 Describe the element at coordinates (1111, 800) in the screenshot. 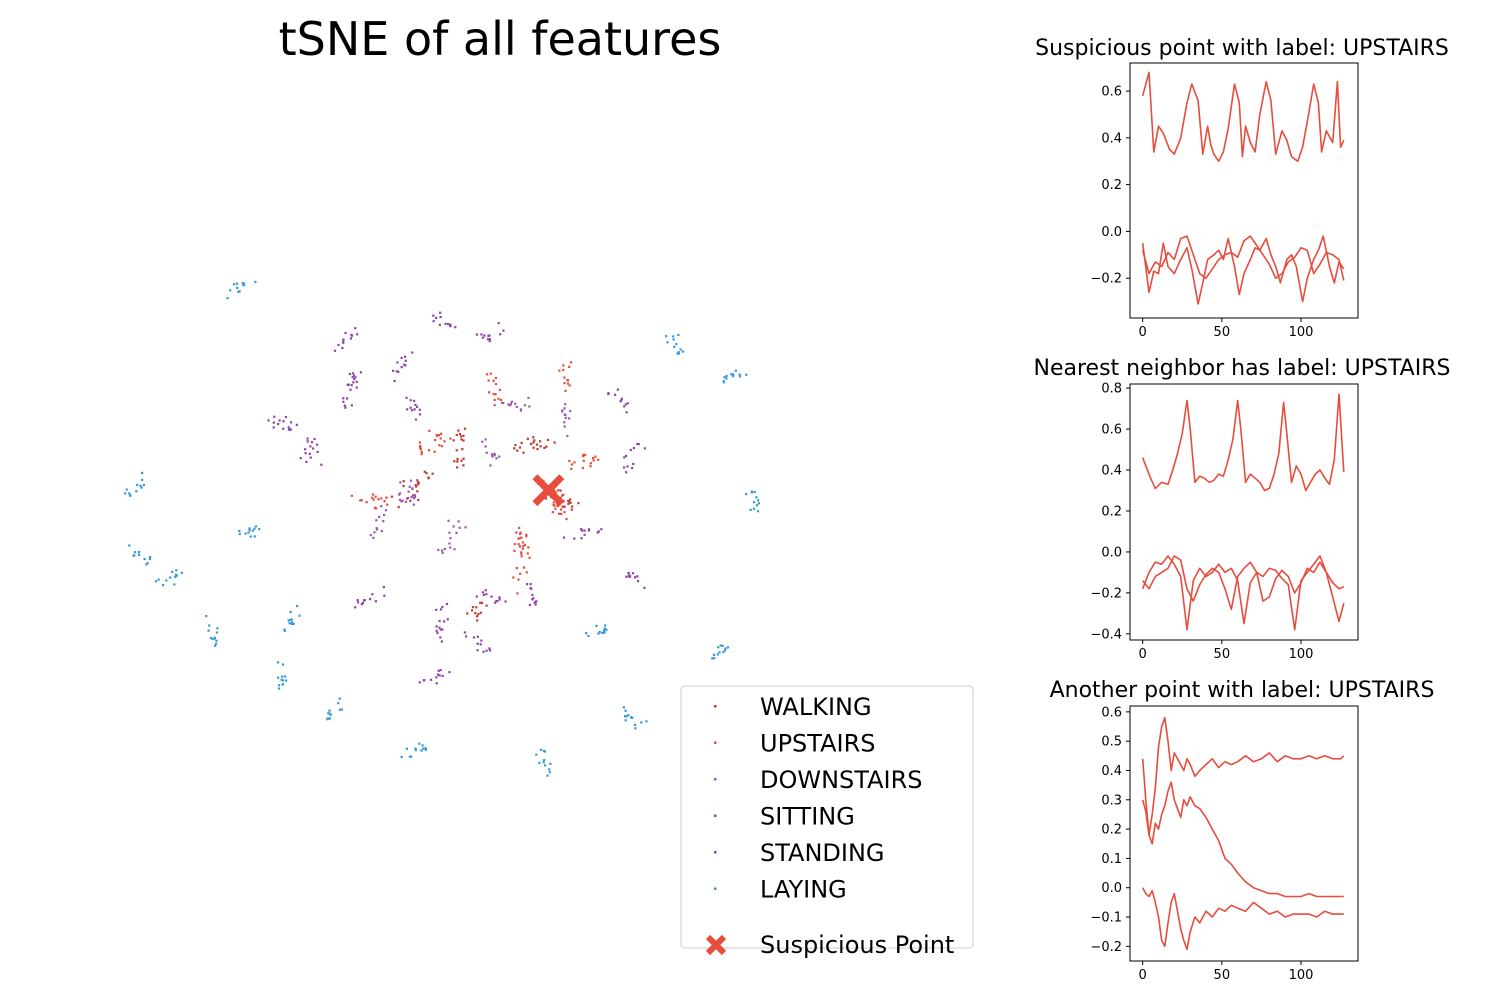

I see `y-tick-label: 0.3` at that location.